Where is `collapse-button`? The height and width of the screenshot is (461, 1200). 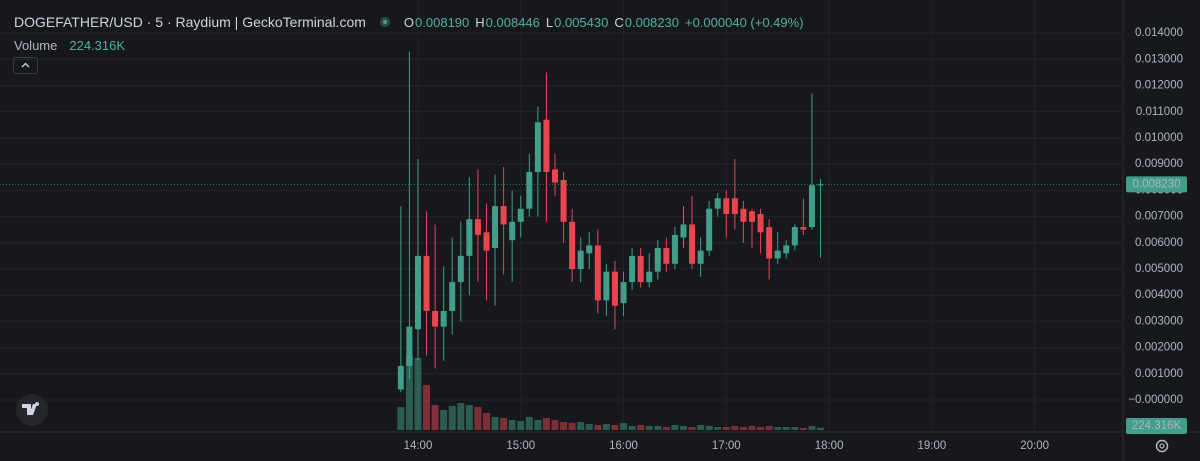 collapse-button is located at coordinates (25, 65).